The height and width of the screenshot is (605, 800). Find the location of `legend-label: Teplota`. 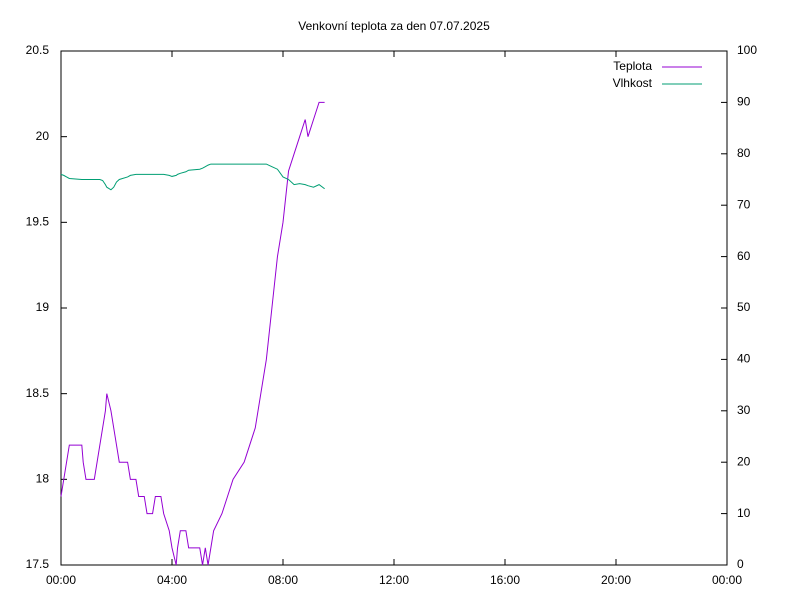

legend-label: Teplota is located at coordinates (632, 66).